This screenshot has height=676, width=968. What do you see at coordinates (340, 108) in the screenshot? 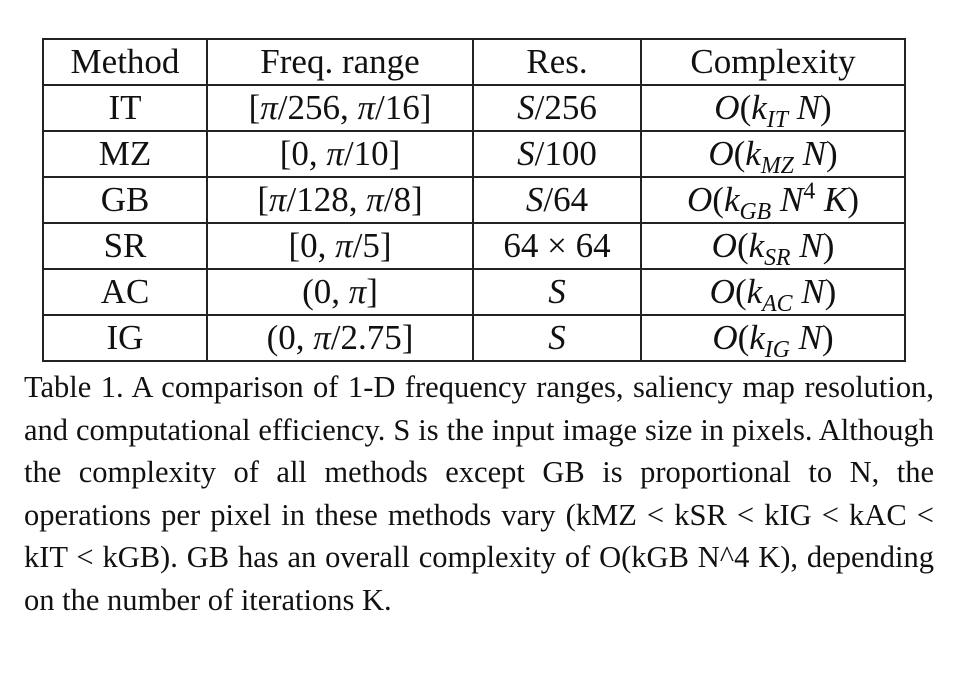
I see `freq-range-cell: [π/256, π/16]` at bounding box center [340, 108].